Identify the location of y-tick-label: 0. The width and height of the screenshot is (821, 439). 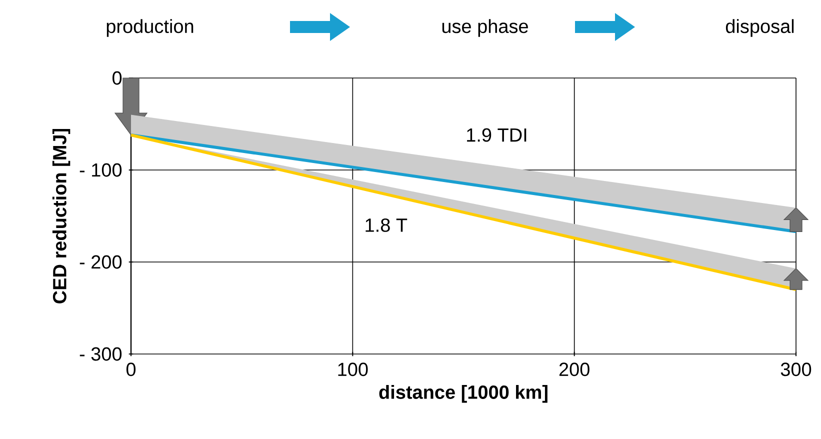
(117, 78).